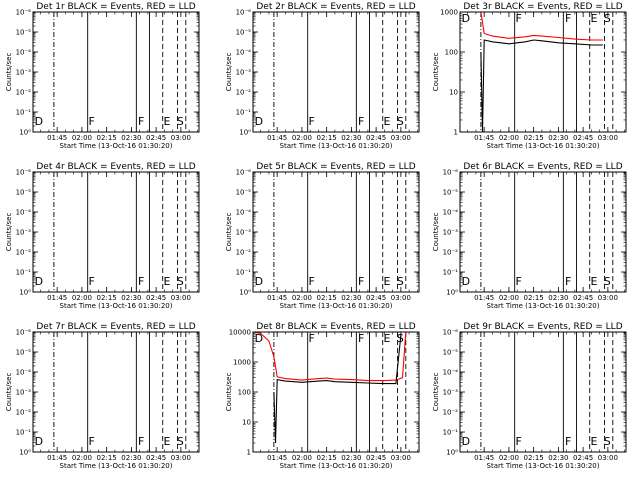  Describe the element at coordinates (335, 7) in the screenshot. I see `panel-title: Det 2r BLACK = Events, RED = LLD` at that location.